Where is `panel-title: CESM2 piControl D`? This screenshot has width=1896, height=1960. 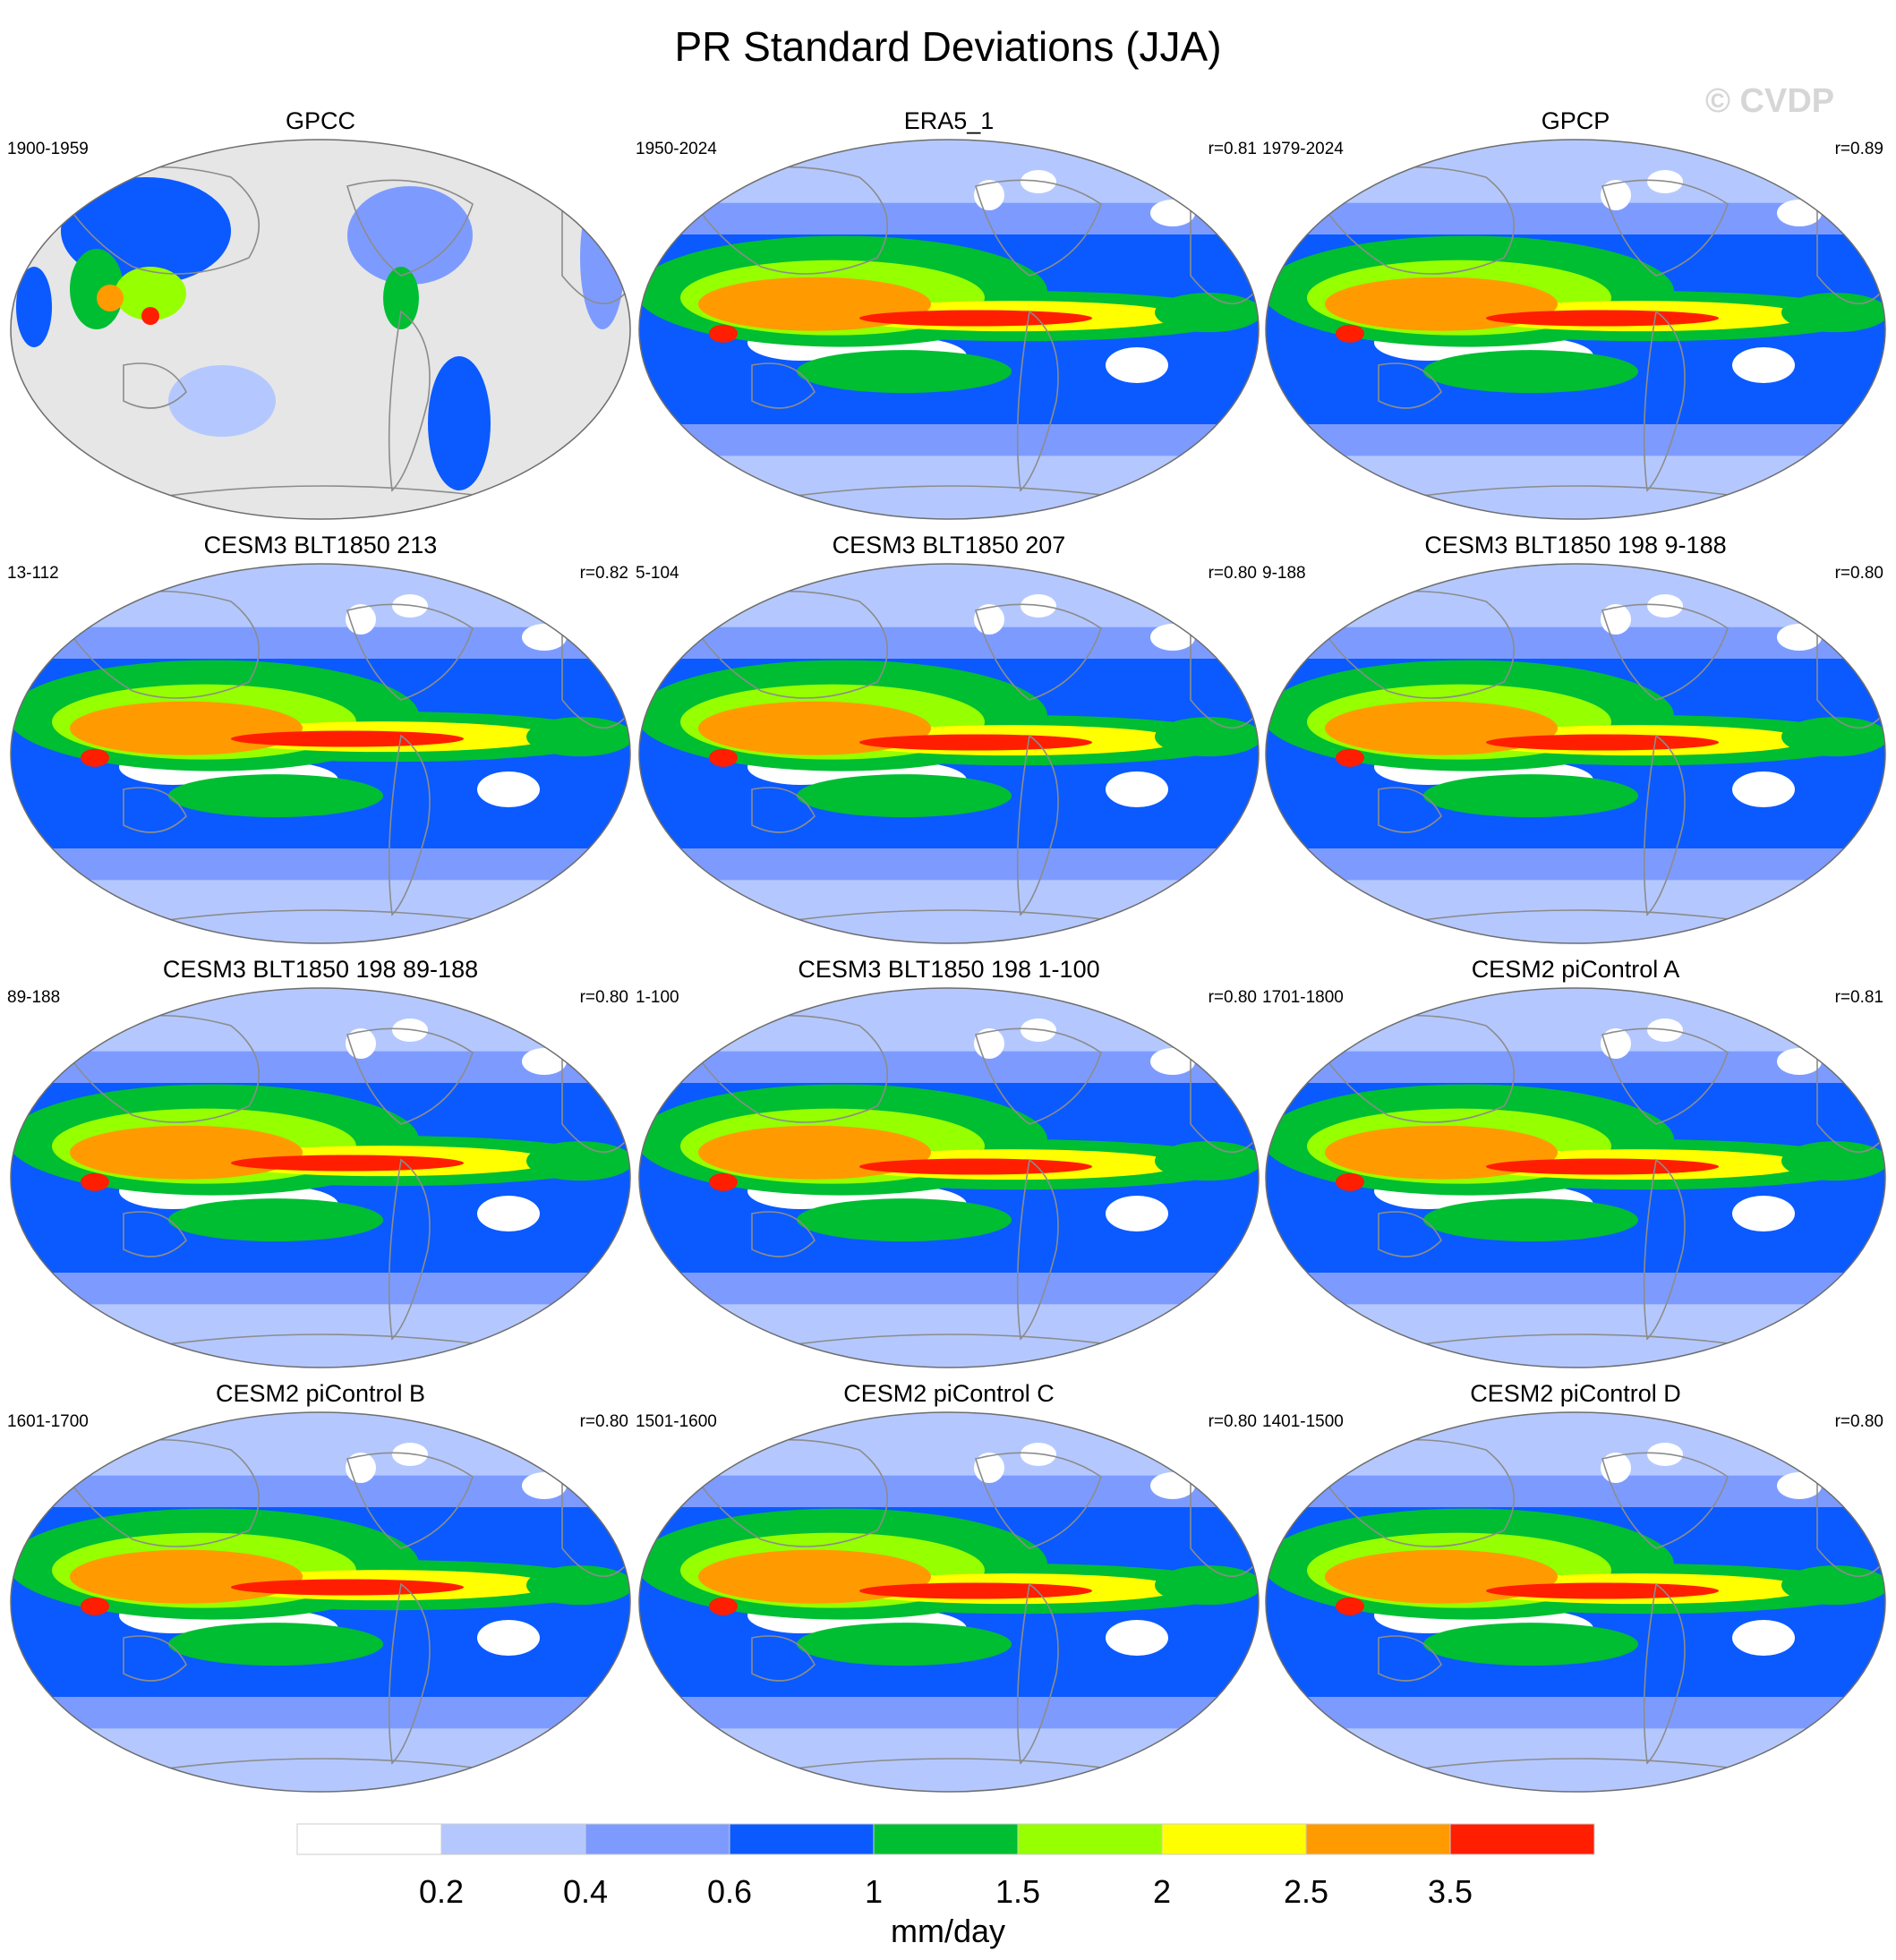 panel-title: CESM2 piControl D is located at coordinates (1575, 1393).